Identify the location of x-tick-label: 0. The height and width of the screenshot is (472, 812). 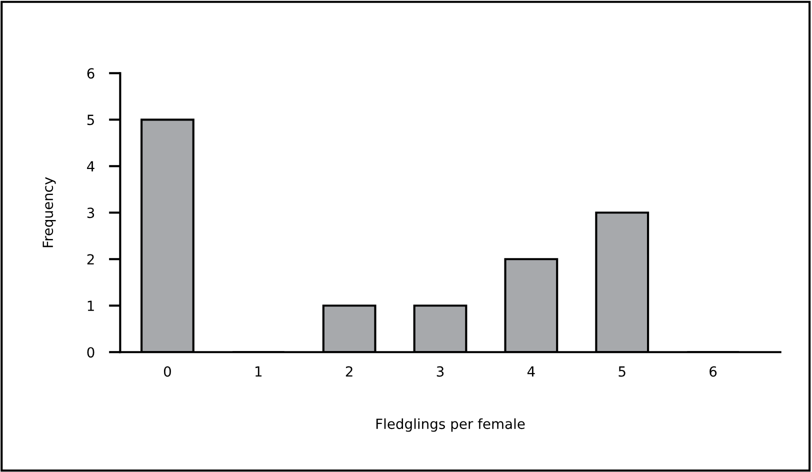
(167, 371).